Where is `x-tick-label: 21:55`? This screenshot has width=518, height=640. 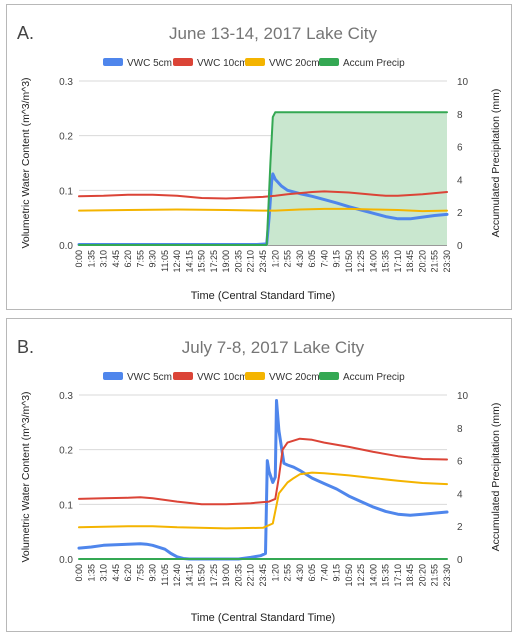 x-tick-label: 21:55 is located at coordinates (435, 261).